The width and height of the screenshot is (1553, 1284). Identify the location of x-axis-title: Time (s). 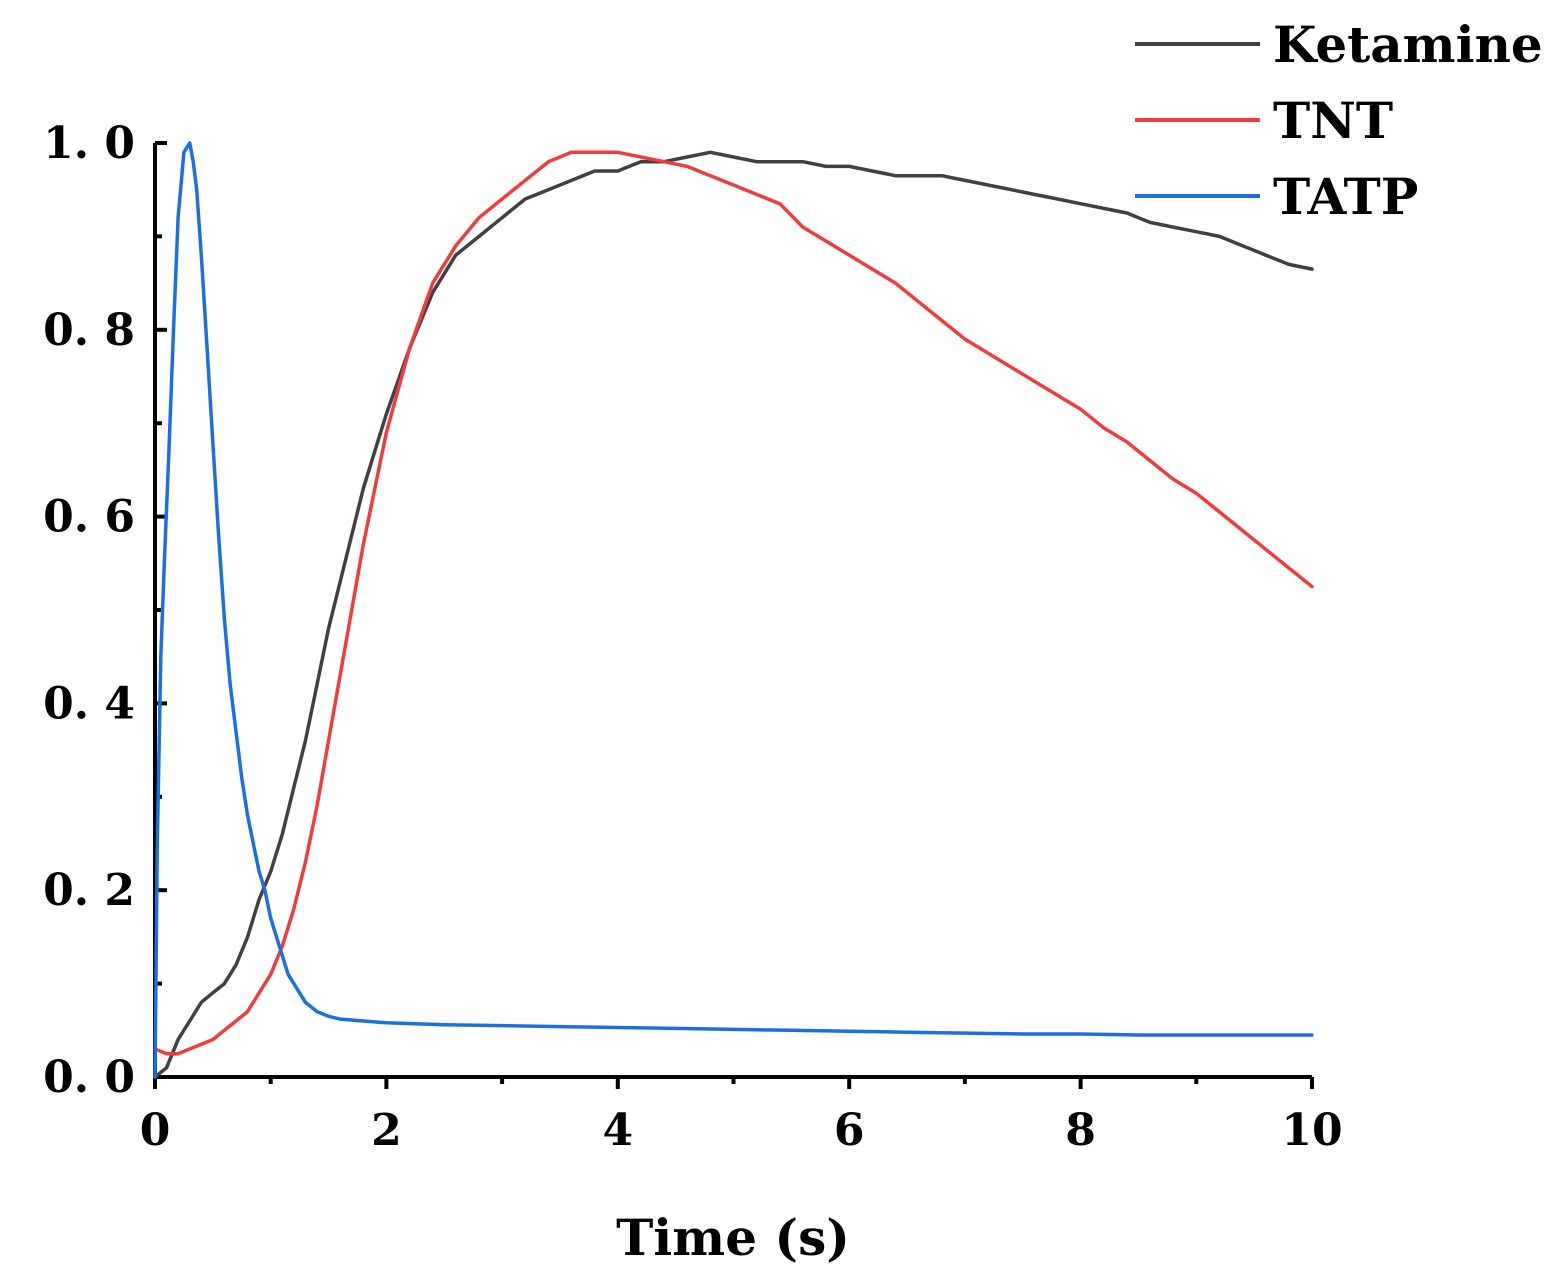
(733, 1237).